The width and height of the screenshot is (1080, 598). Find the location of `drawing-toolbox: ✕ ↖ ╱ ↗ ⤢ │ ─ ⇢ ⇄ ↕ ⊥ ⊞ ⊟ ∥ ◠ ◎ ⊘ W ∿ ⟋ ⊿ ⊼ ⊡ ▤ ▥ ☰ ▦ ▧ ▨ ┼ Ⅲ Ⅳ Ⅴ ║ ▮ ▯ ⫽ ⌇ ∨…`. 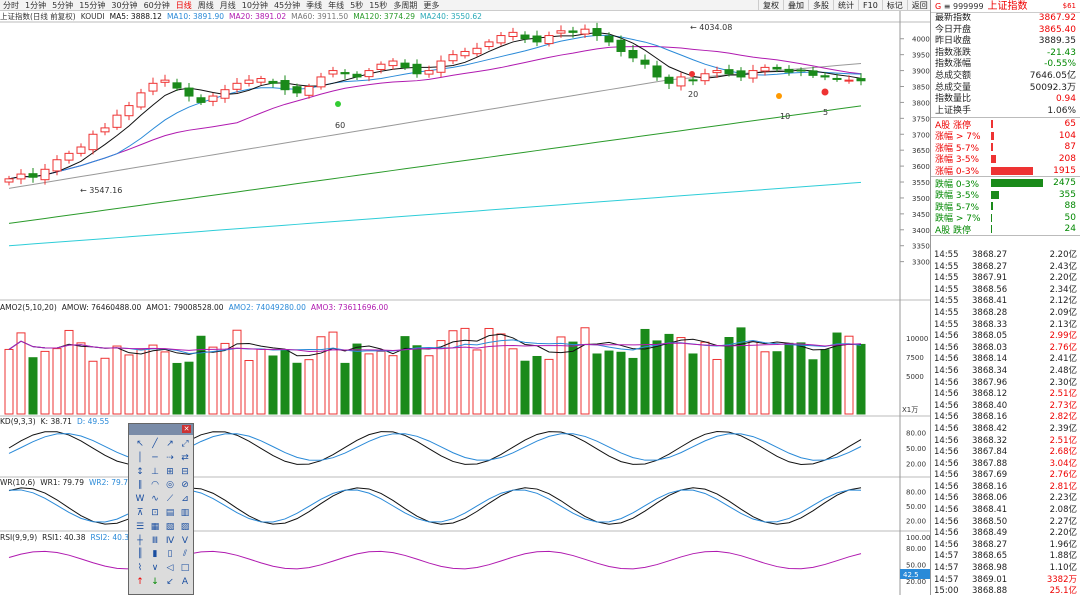

drawing-toolbox: ✕ ↖ ╱ ↗ ⤢ │ ─ ⇢ ⇄ ↕ ⊥ ⊞ ⊟ ∥ ◠ ◎ ⊘ W ∿ ⟋ ⊿ ⊼ ⊡ ▤ ▥ ☰ ▦ ▧ ▨ ┼ Ⅲ Ⅳ Ⅴ ║ ▮ ▯ ⫽ ⌇ ∨… is located at coordinates (161, 509).